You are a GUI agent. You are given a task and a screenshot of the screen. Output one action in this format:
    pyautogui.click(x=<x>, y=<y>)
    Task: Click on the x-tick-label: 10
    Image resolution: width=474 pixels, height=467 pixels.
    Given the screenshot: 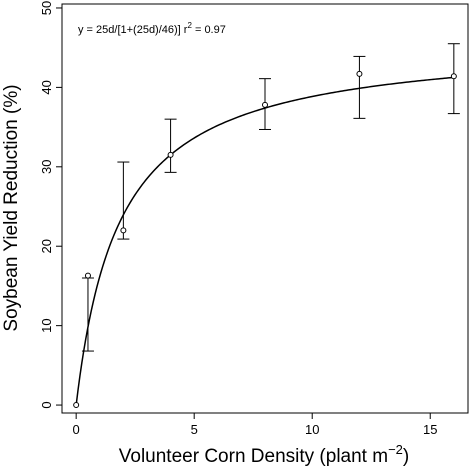 What is the action you would take?
    pyautogui.click(x=312, y=429)
    